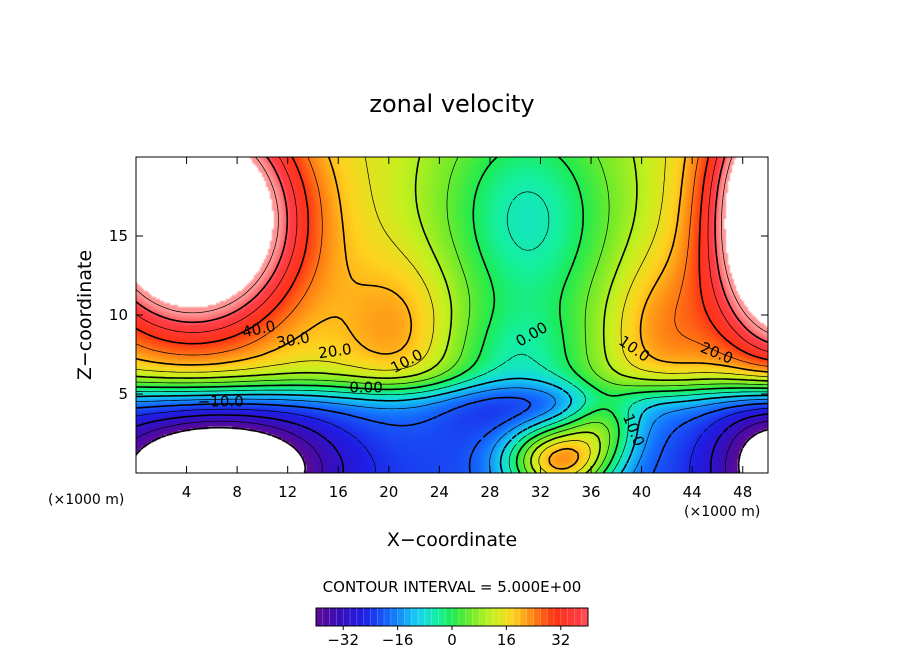 This screenshot has height=654, width=904. What do you see at coordinates (293, 340) in the screenshot?
I see `contour-label: 30.0` at bounding box center [293, 340].